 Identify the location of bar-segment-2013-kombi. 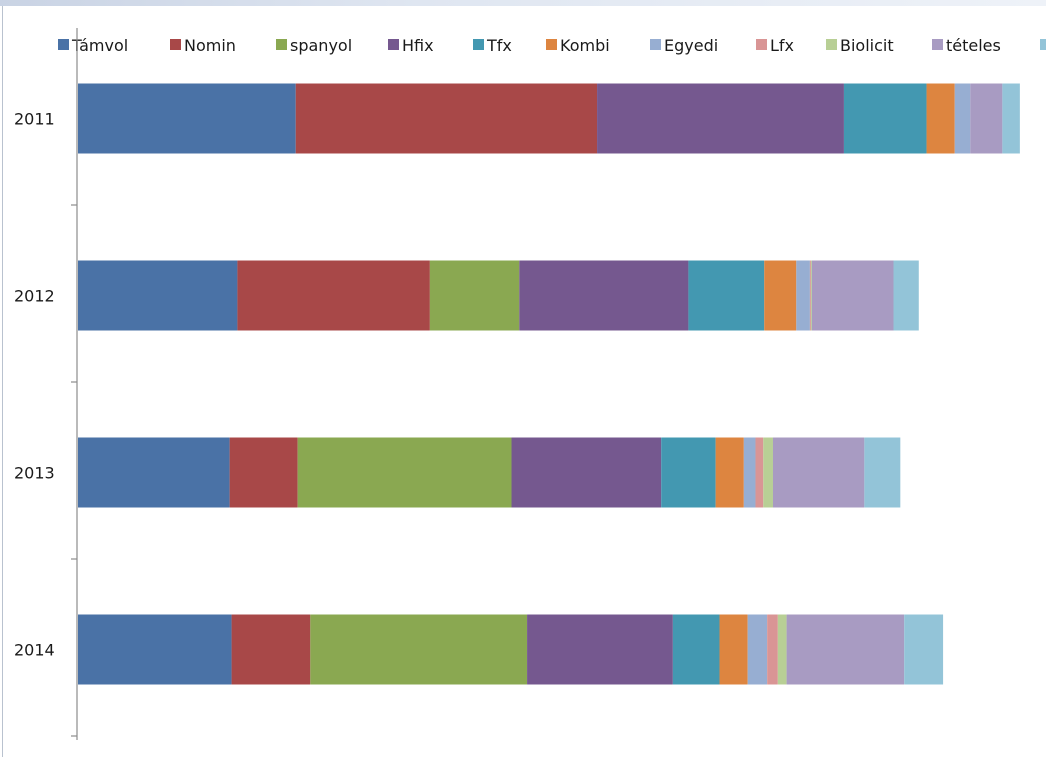
(729, 472).